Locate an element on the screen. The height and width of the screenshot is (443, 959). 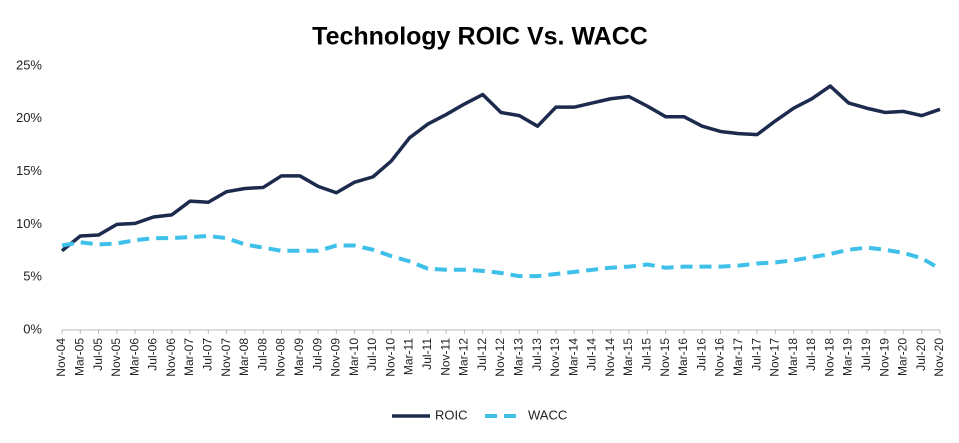
legend-label: ROIC is located at coordinates (451, 414).